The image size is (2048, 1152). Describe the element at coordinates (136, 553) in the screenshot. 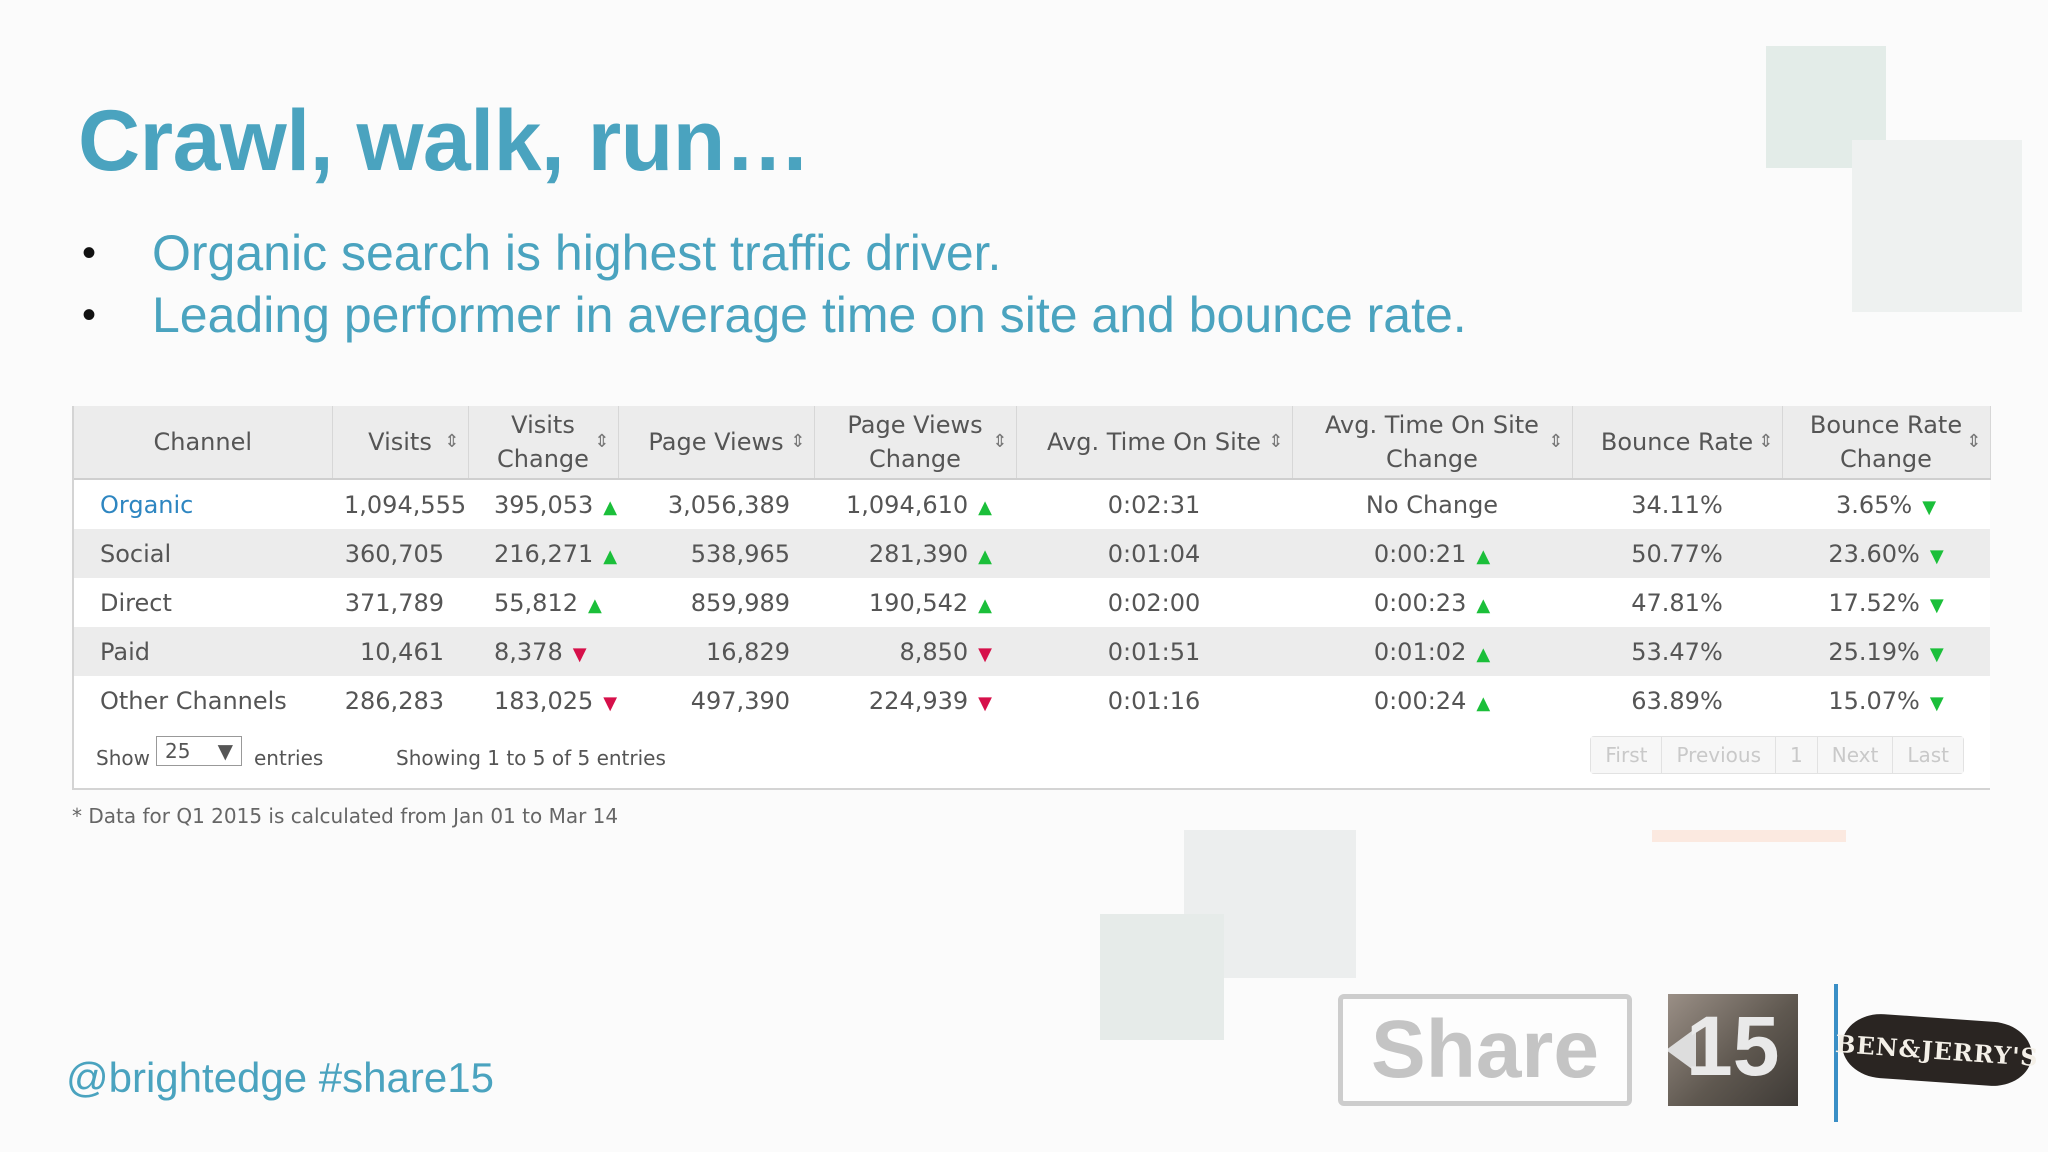

I see `cell-value: Social` at that location.